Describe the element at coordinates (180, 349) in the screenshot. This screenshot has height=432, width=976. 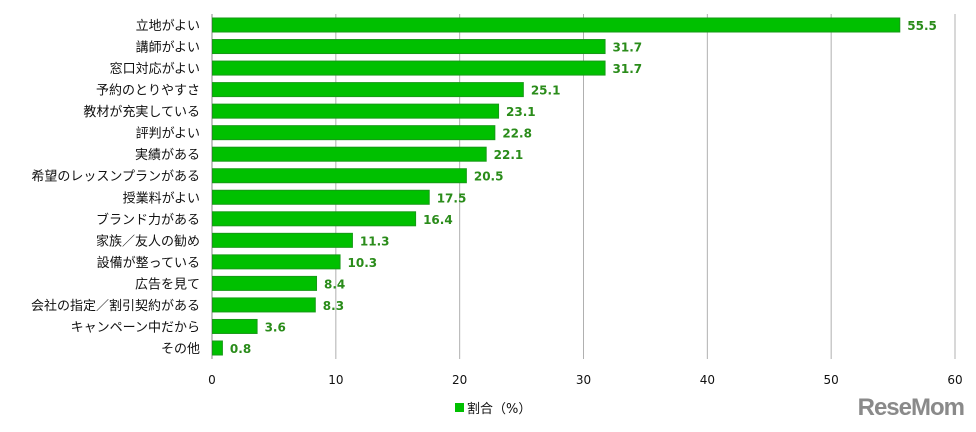
I see `category-label: その他` at that location.